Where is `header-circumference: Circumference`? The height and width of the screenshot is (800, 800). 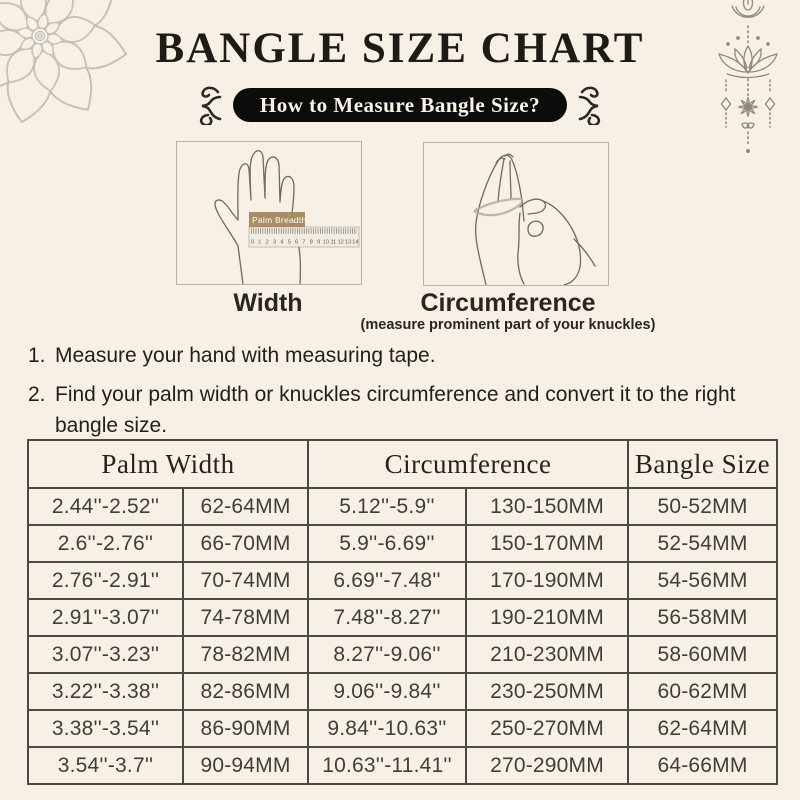
header-circumference: Circumference is located at coordinates (468, 464).